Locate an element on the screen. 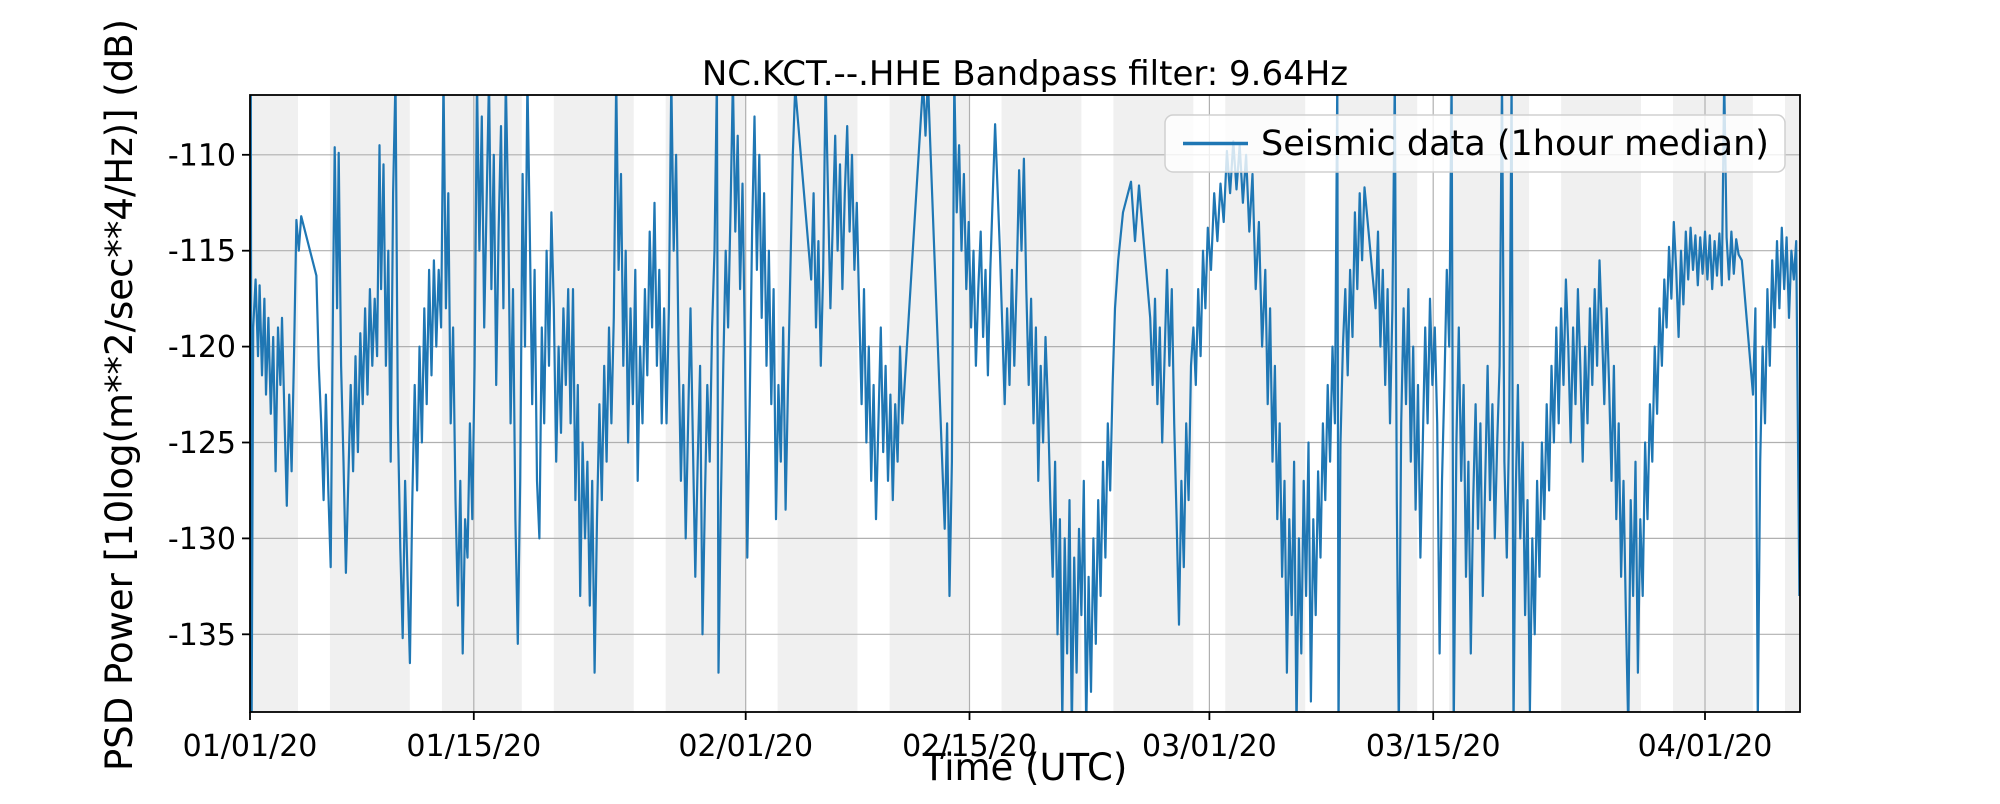 This screenshot has height=804, width=2000. x-axis-label: Time (UTC) is located at coordinates (1025, 767).